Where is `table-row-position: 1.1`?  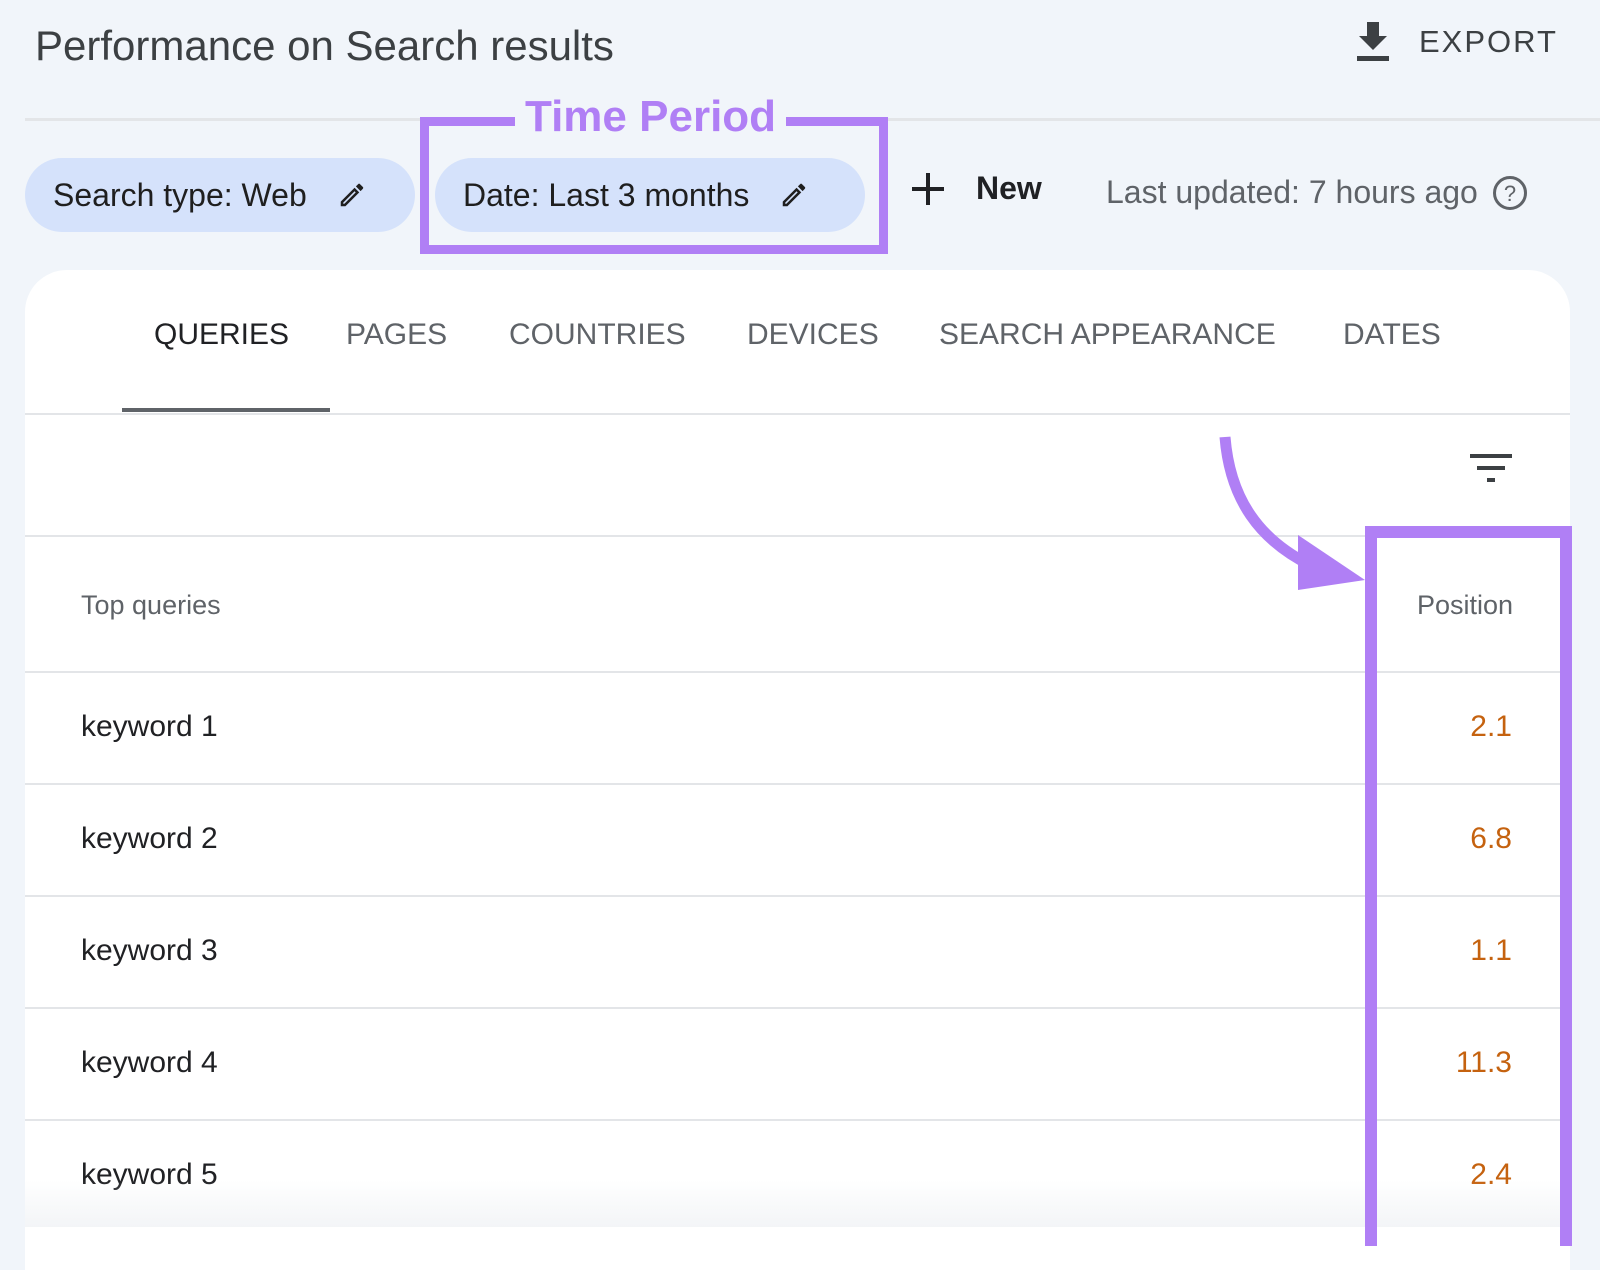 table-row-position: 1.1 is located at coordinates (1491, 950).